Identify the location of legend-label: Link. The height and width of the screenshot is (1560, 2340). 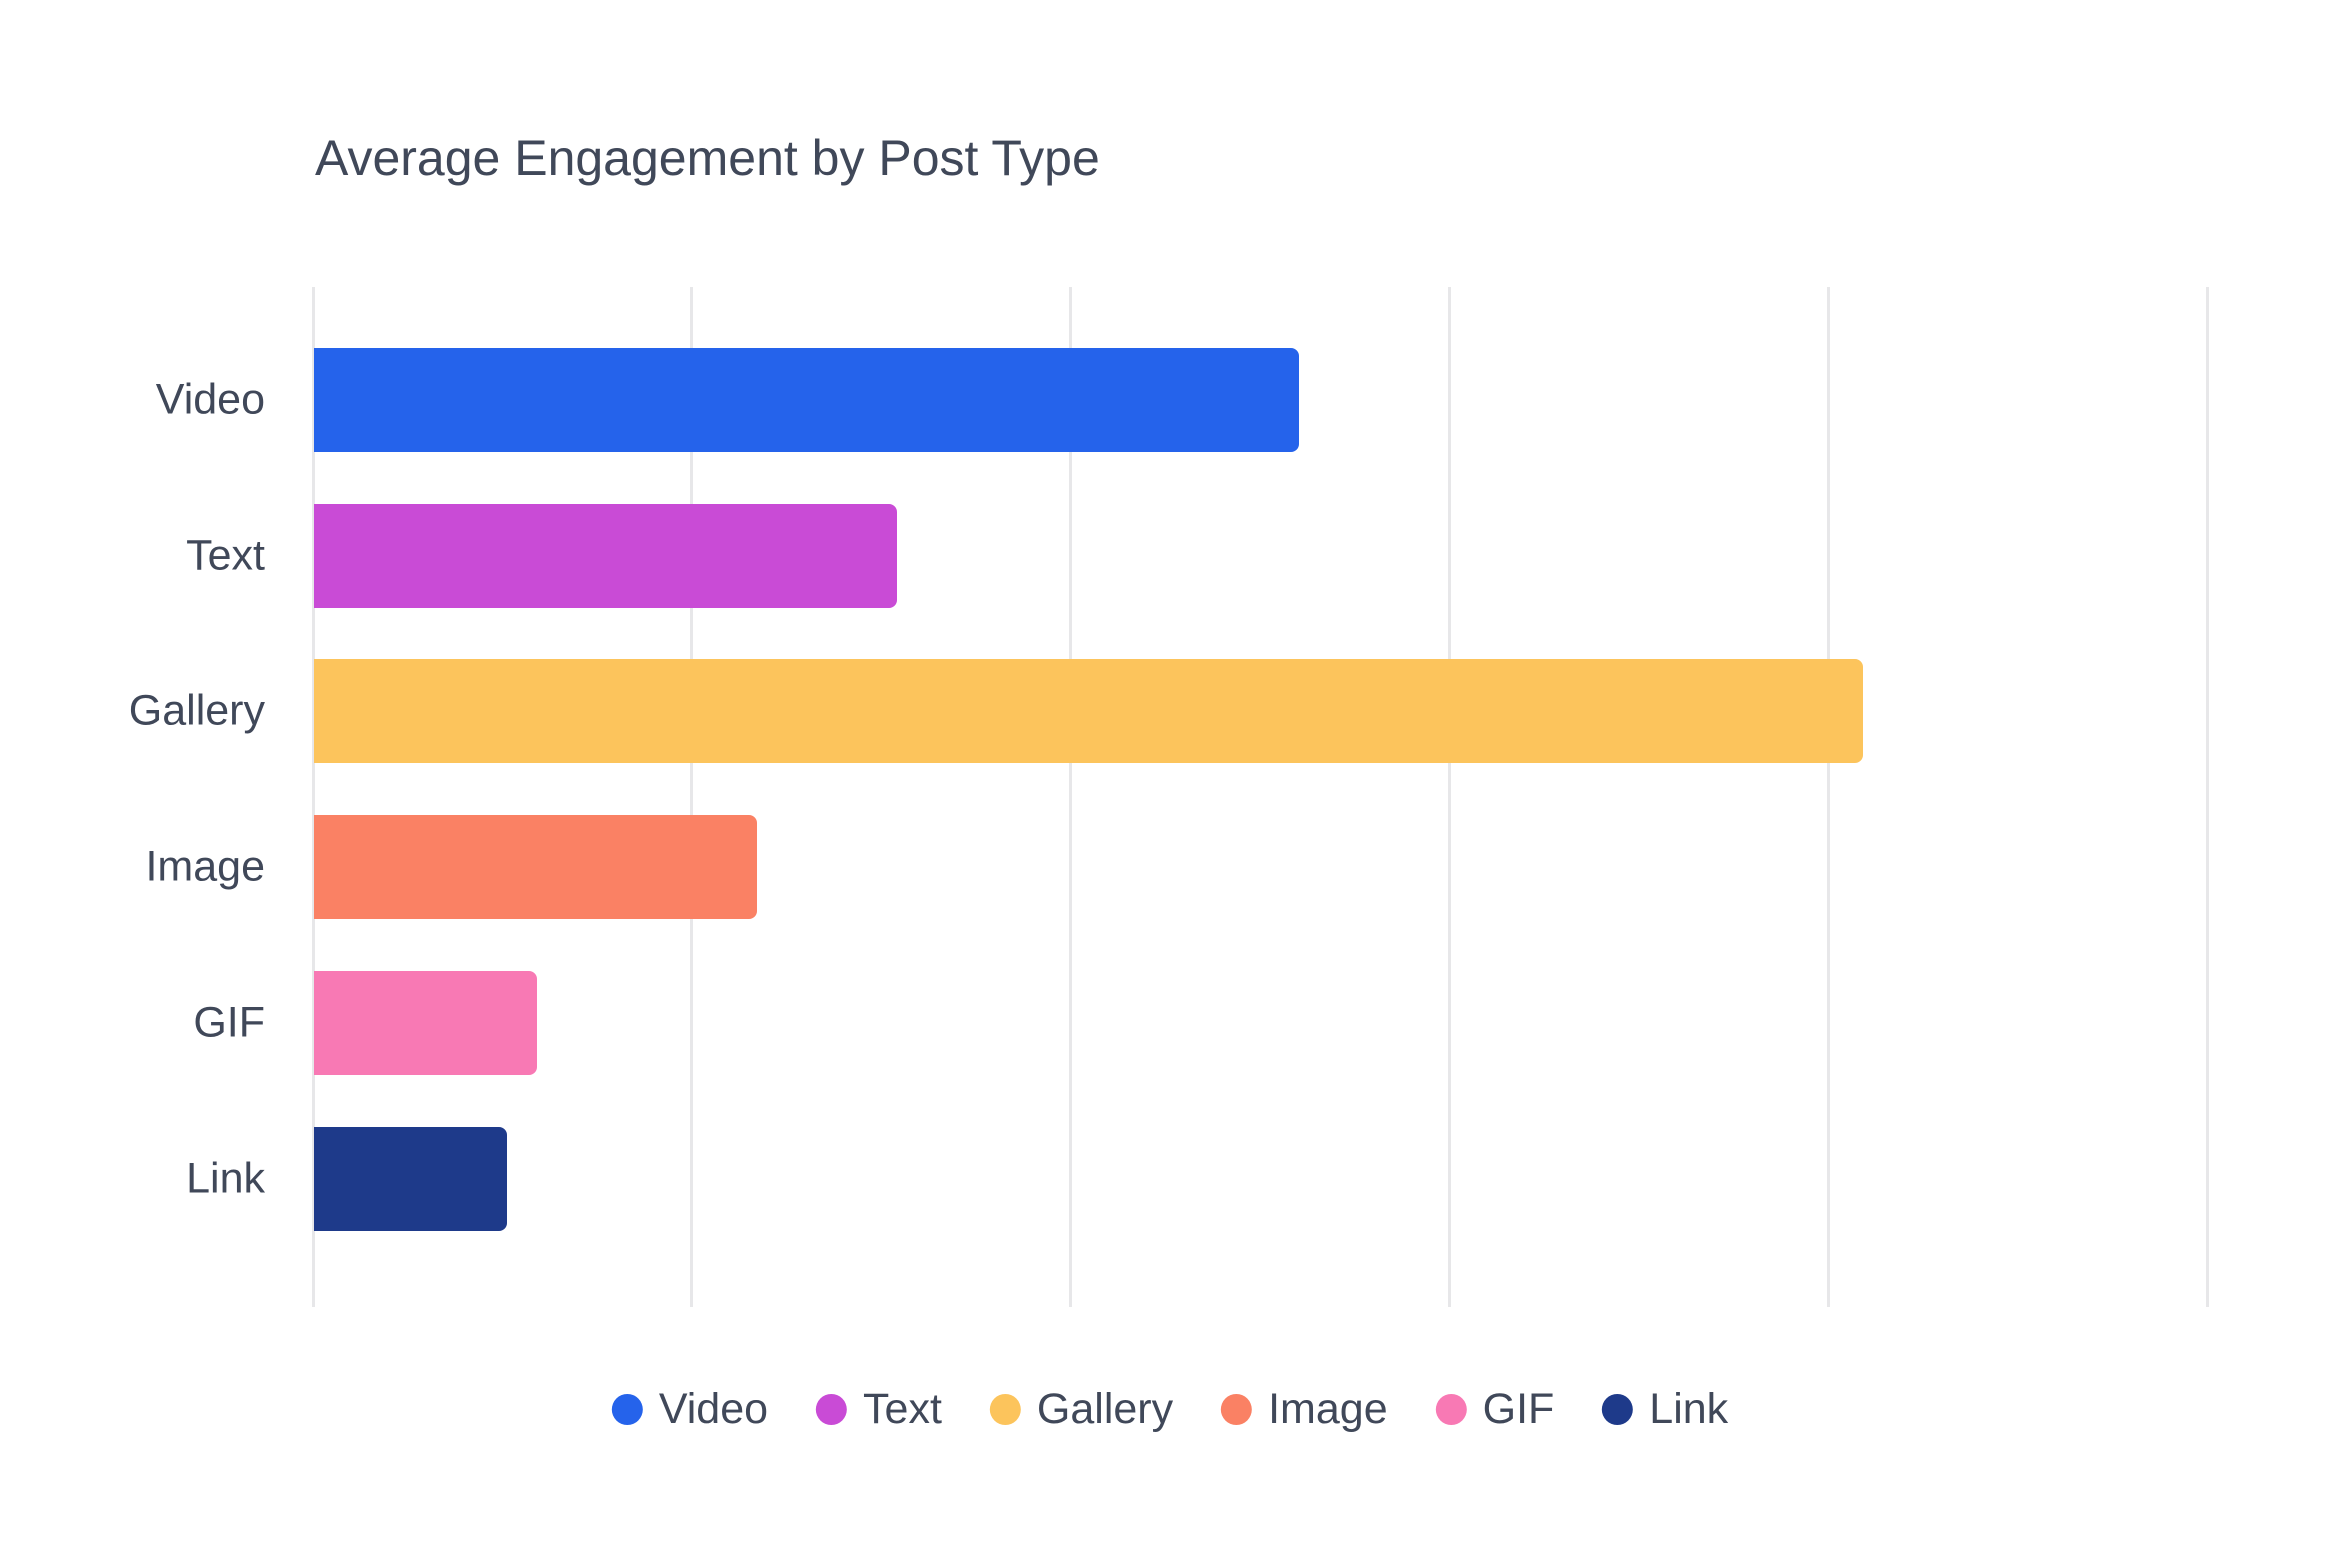
(1689, 1409).